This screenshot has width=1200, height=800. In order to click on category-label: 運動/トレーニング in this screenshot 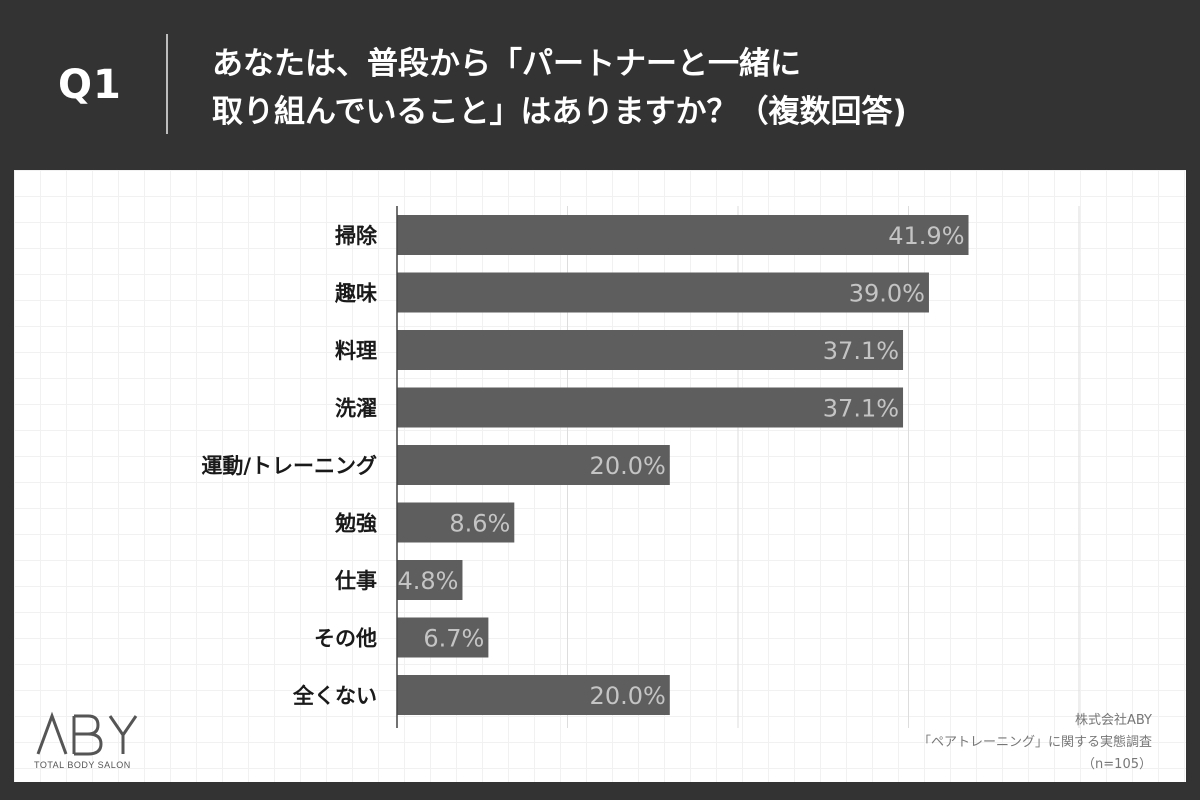, I will do `click(289, 466)`.